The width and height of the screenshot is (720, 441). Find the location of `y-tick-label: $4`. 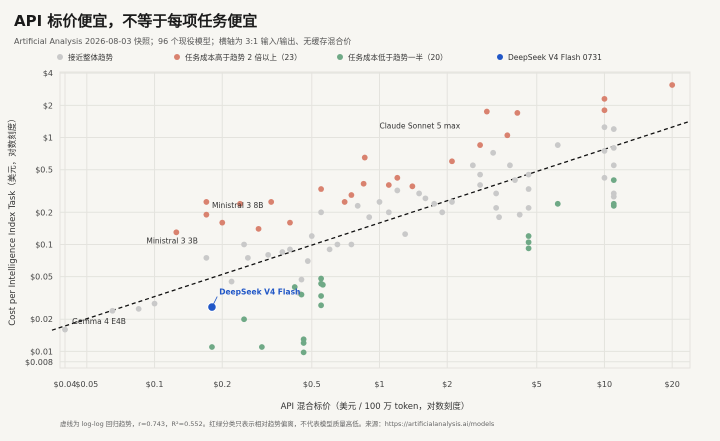

y-tick-label: $4 is located at coordinates (48, 73).